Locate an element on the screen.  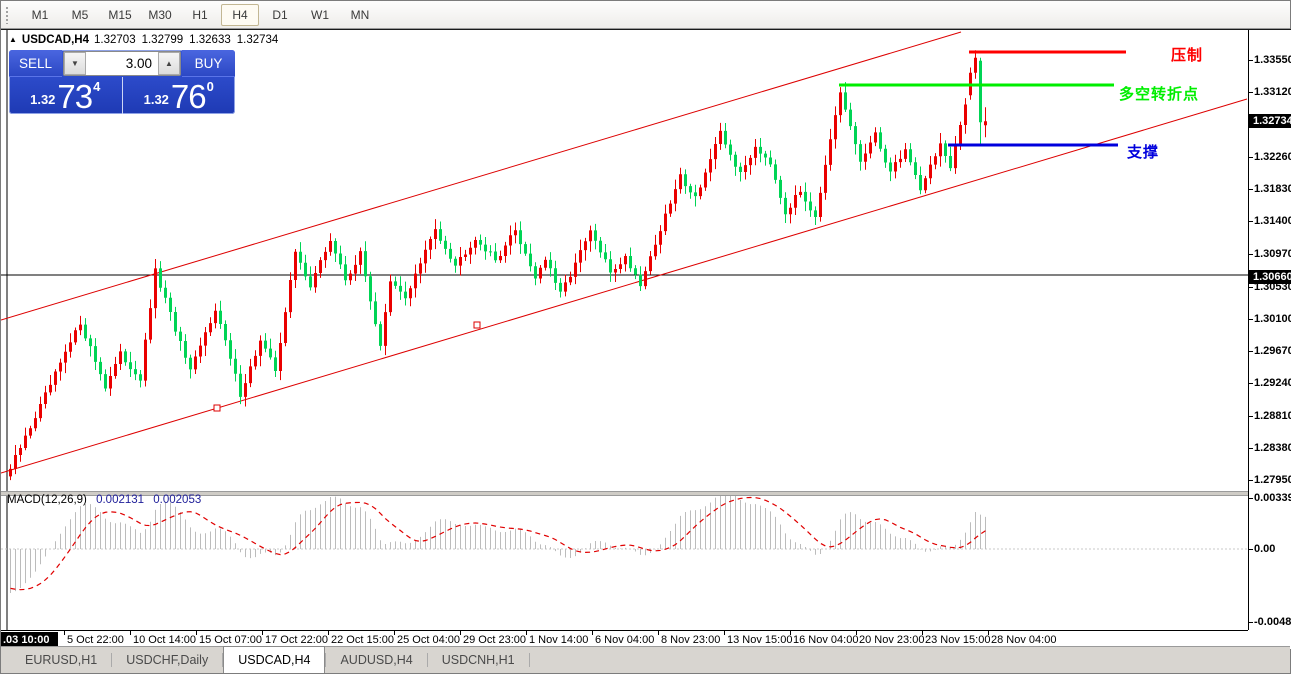
timeframe-button-M1: M1 is located at coordinates (40, 14).